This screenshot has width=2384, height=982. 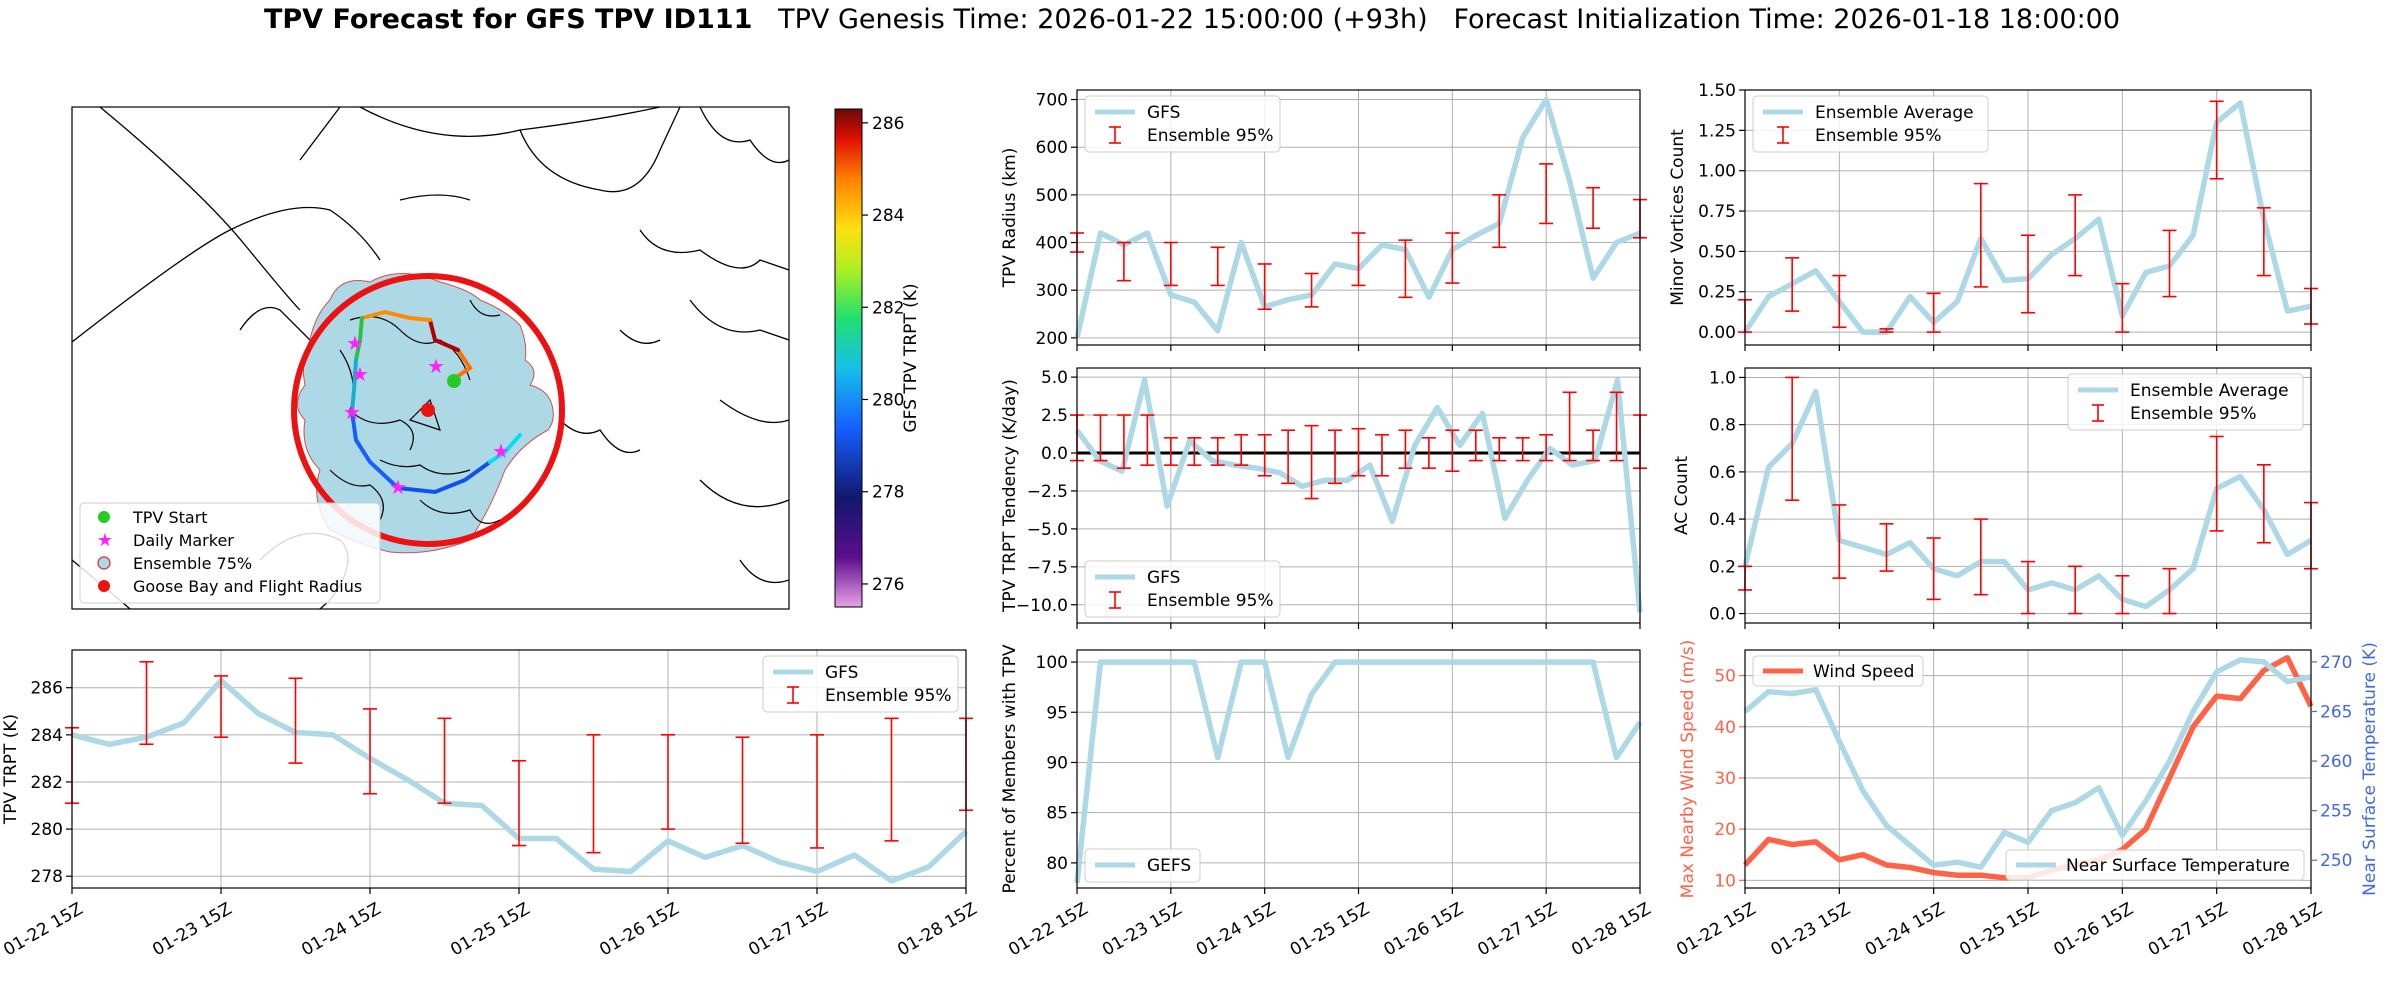 I want to click on magenta-star-icon: ★, so click(x=105, y=540).